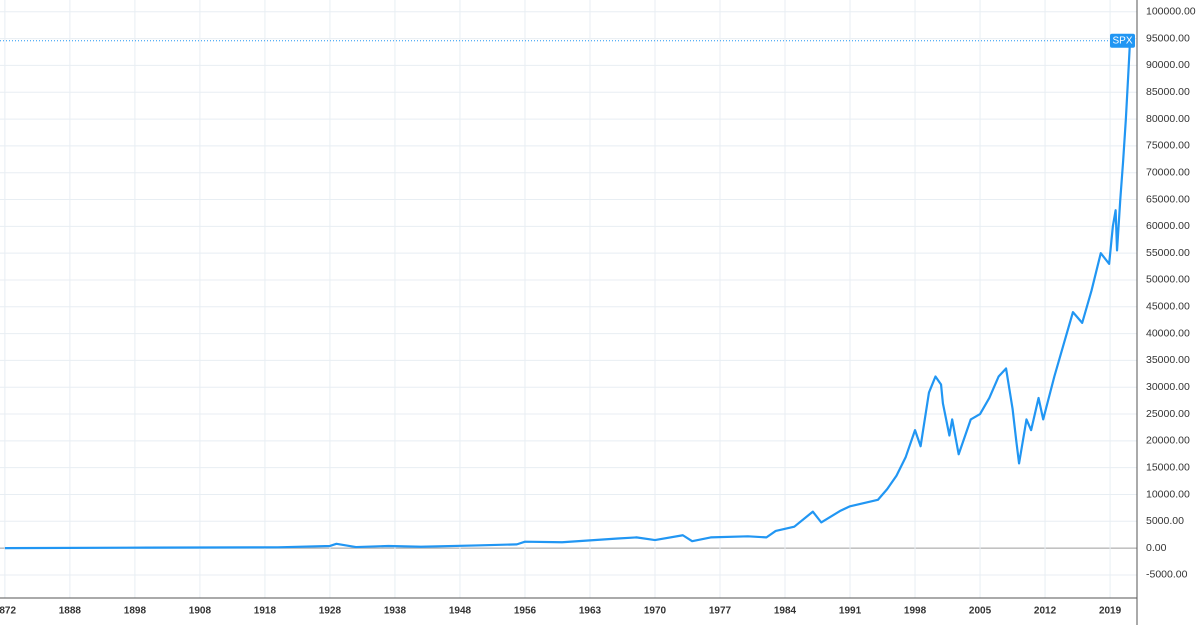  I want to click on x-tick-label: 1898, so click(135, 611).